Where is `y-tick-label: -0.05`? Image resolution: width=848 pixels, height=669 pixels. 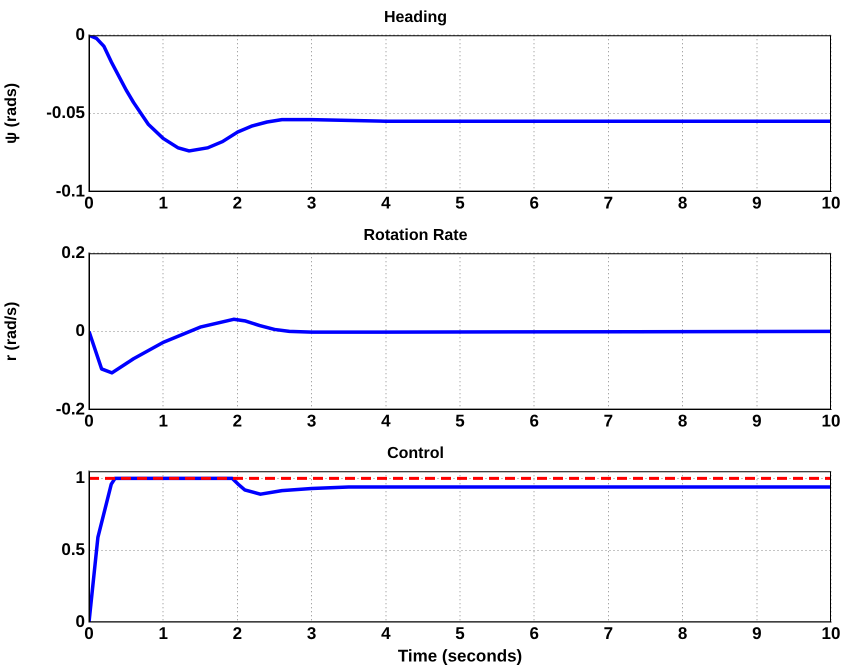
y-tick-label: -0.05 is located at coordinates (65, 112).